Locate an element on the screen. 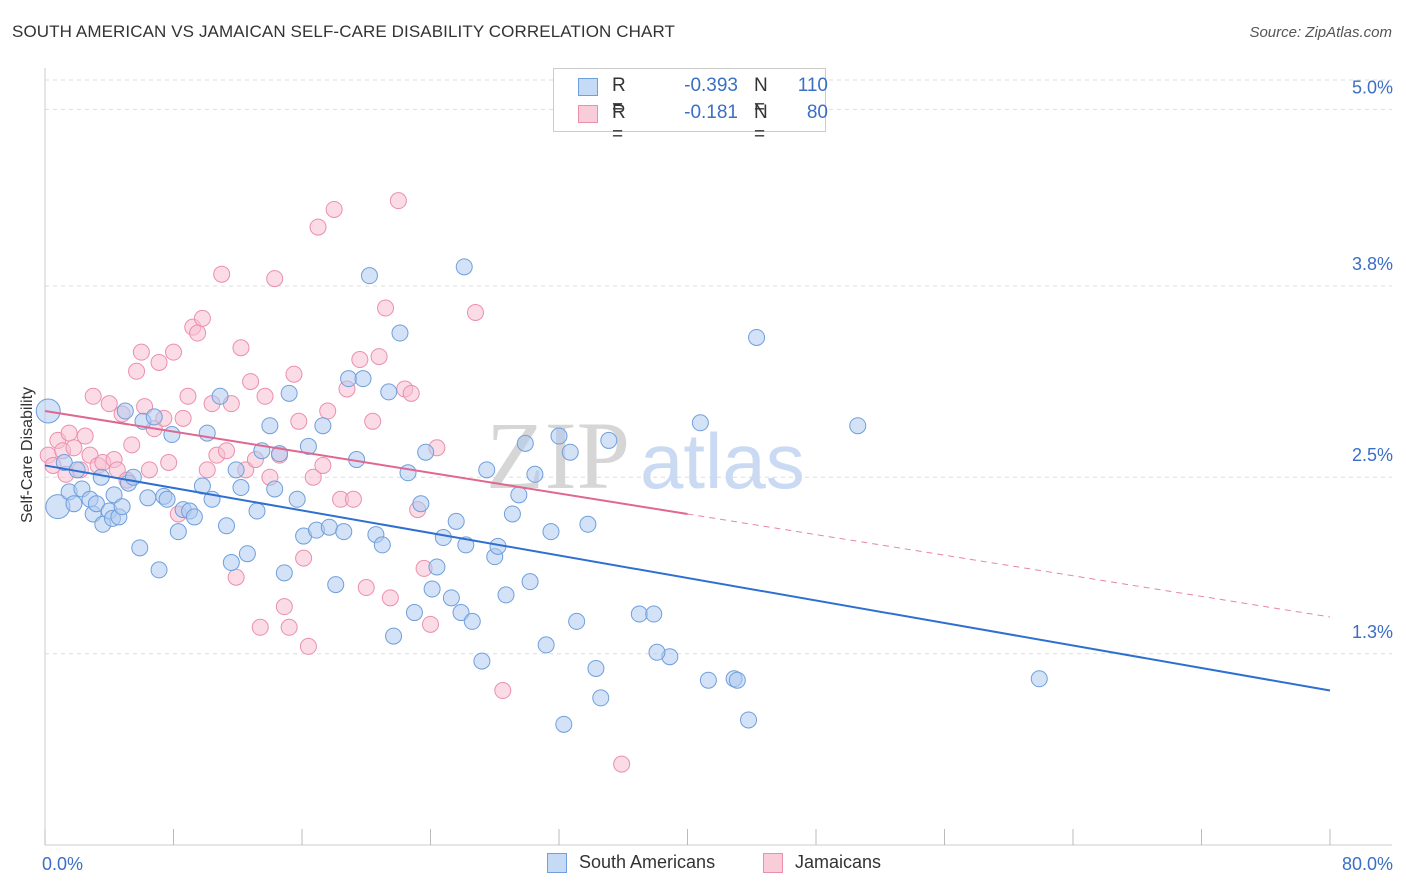 This screenshot has height=892, width=1406. south-american-swatch is located at coordinates (557, 863).